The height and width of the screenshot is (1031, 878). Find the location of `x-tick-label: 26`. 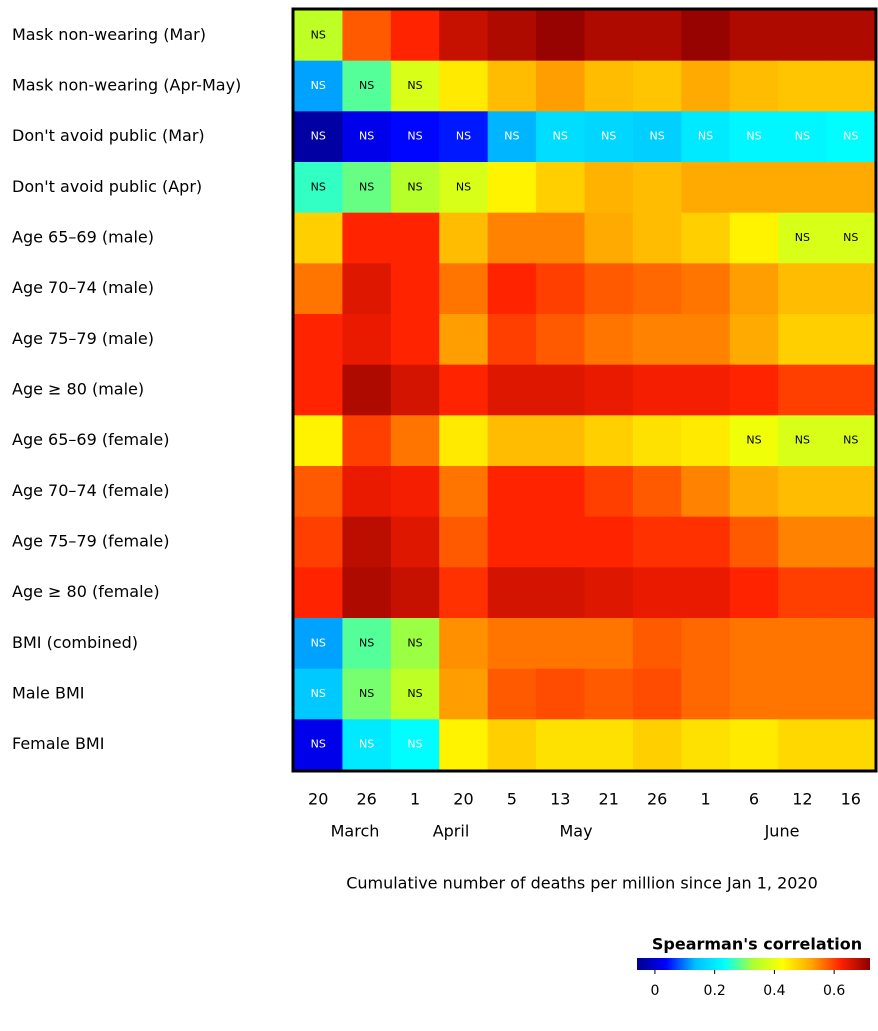

x-tick-label: 26 is located at coordinates (657, 799).